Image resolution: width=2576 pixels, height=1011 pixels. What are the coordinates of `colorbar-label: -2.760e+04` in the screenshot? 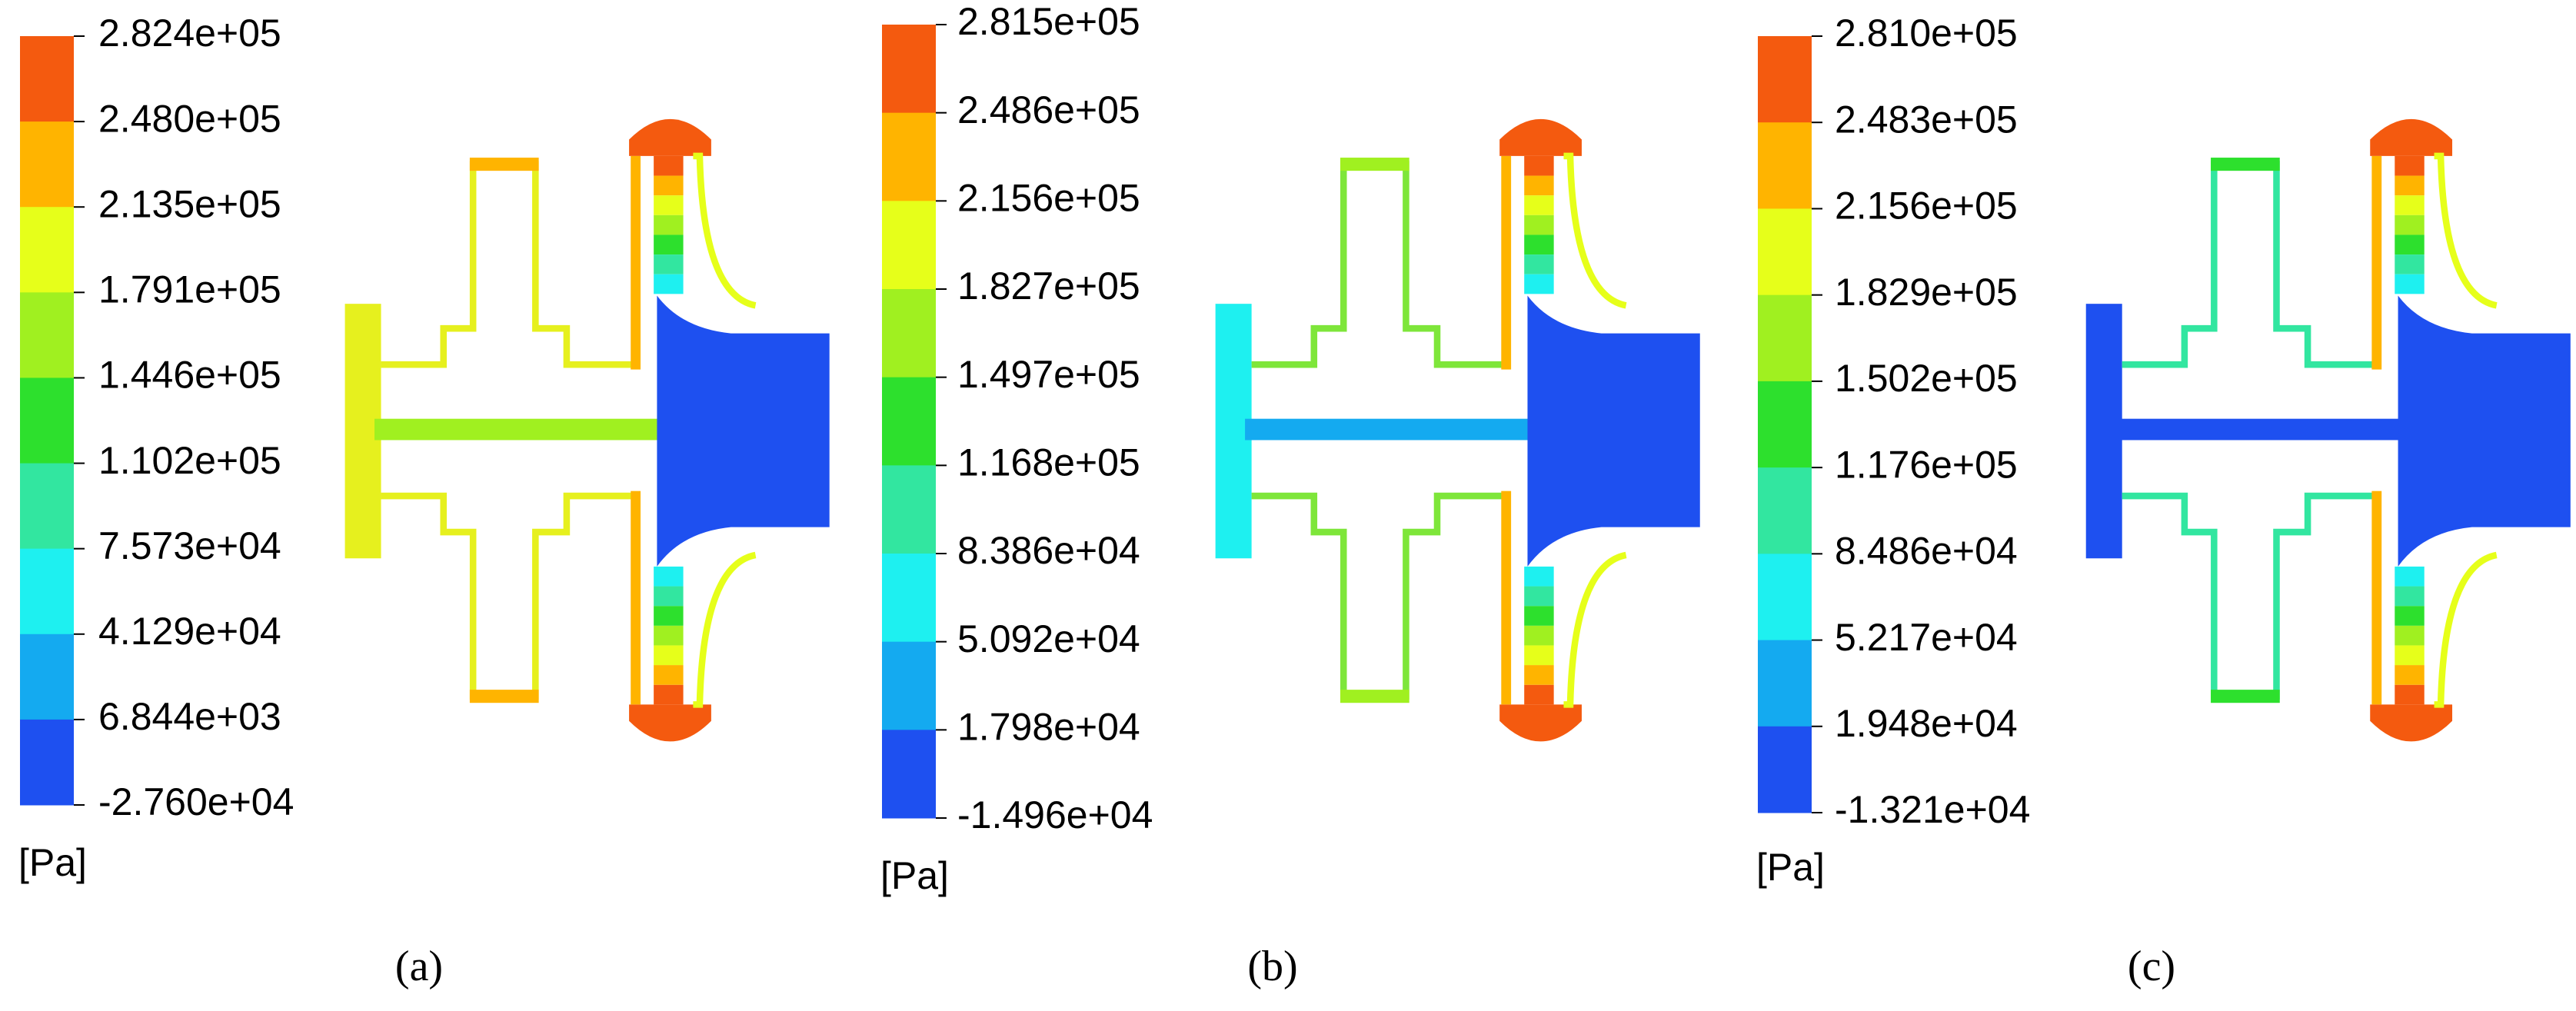 It's located at (196, 801).